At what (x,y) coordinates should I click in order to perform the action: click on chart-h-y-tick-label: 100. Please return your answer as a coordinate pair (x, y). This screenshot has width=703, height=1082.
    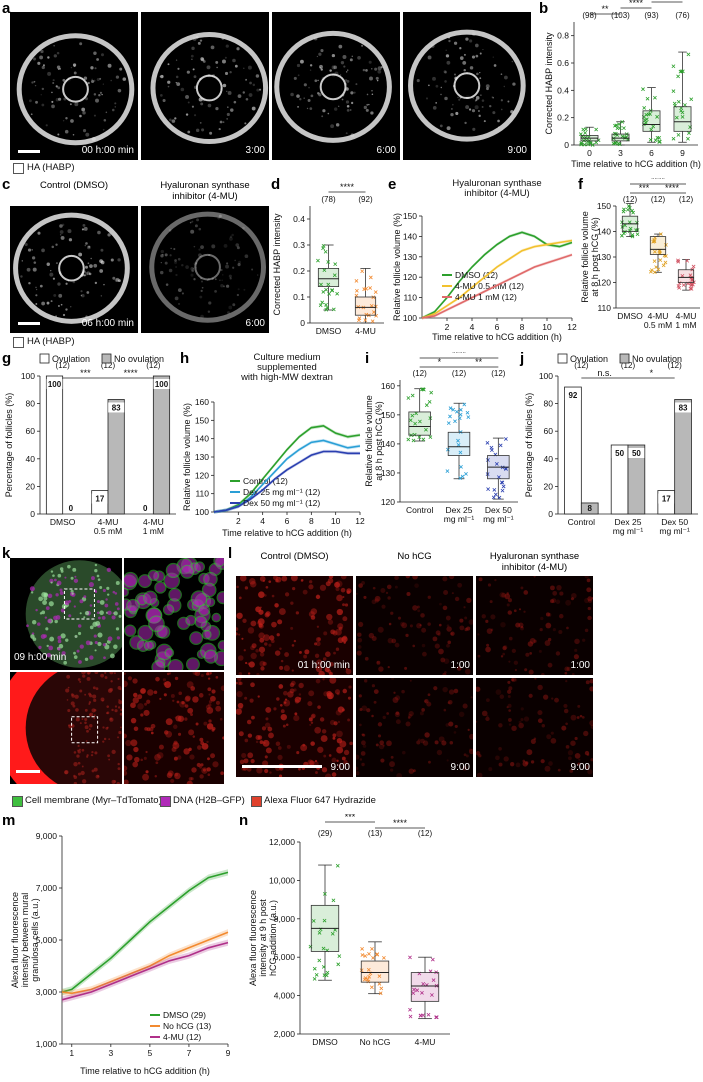
    Looking at the image, I should click on (202, 512).